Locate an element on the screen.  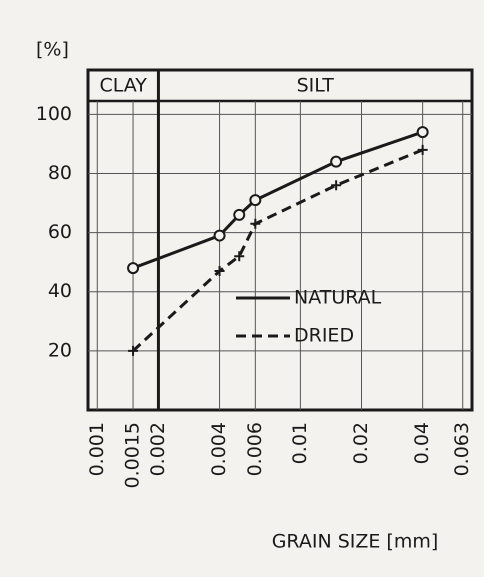
y-tick-label: 60 is located at coordinates (60, 232).